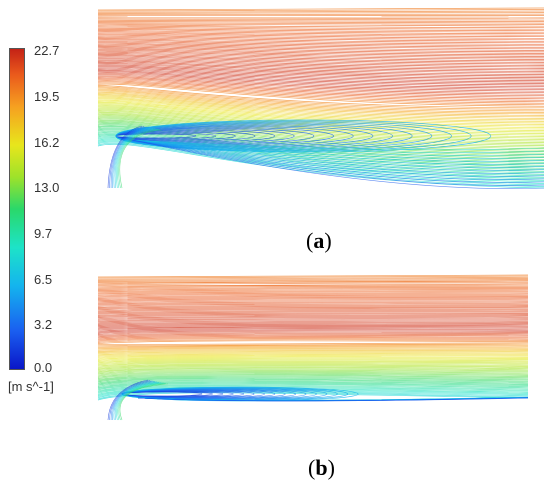 The height and width of the screenshot is (485, 550). What do you see at coordinates (43, 279) in the screenshot?
I see `colorbar-tick: 6.5` at bounding box center [43, 279].